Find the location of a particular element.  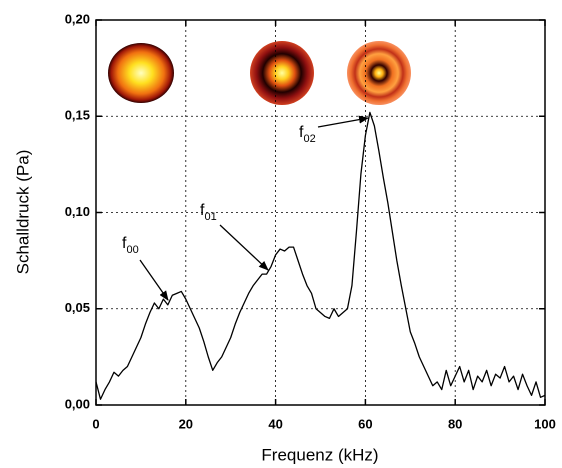

y-tick-label: 0,00 is located at coordinates (77, 403).